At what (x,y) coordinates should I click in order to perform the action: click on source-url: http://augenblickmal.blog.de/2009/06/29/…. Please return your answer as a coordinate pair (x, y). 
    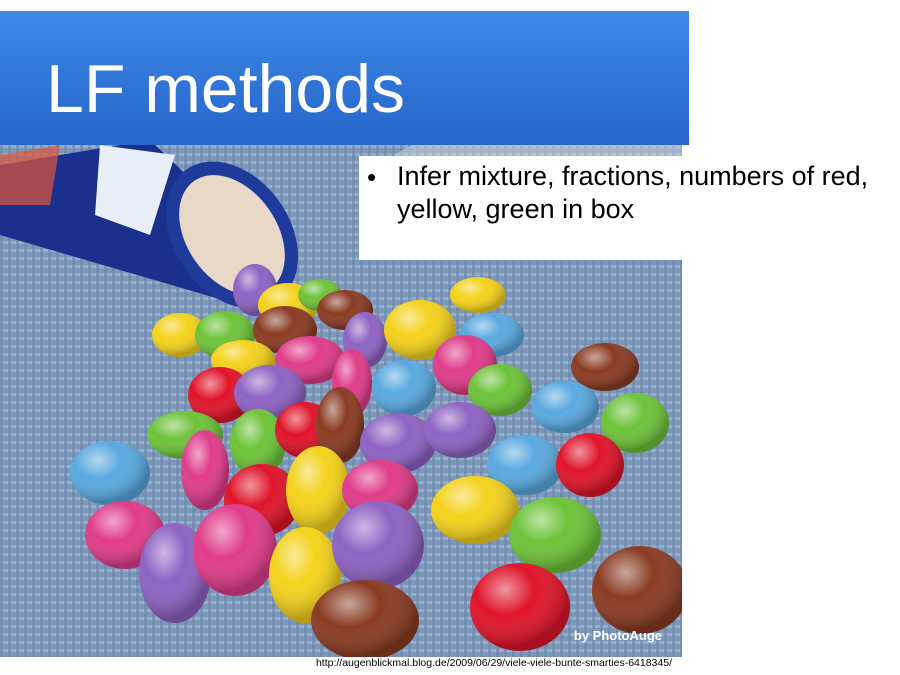
    Looking at the image, I should click on (493, 663).